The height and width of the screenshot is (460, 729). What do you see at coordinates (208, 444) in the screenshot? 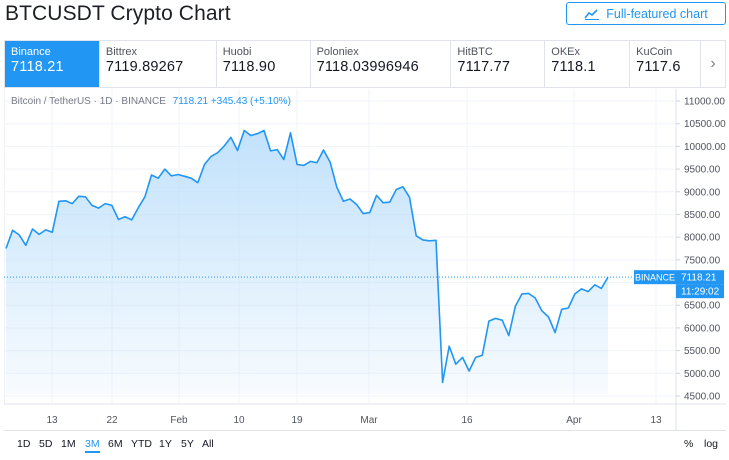
I see `range-all-button: All` at bounding box center [208, 444].